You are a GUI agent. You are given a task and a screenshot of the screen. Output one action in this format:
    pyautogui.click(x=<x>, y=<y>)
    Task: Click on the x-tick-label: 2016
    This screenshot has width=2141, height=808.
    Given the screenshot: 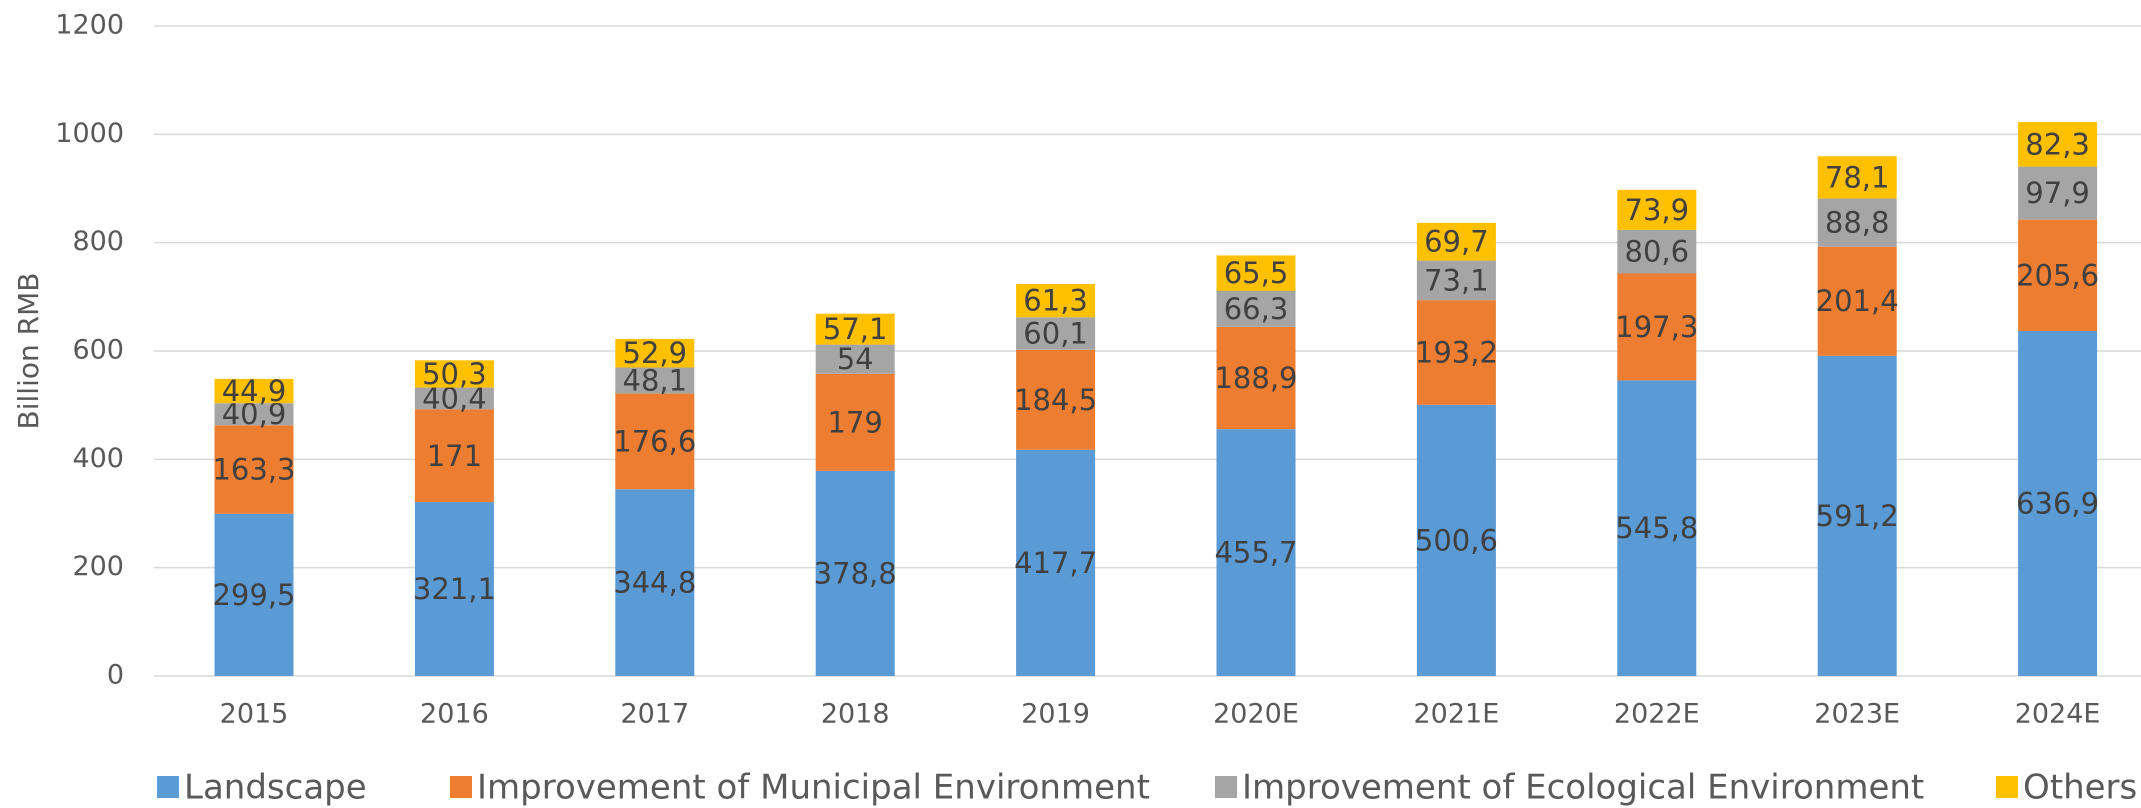 What is the action you would take?
    pyautogui.click(x=454, y=714)
    